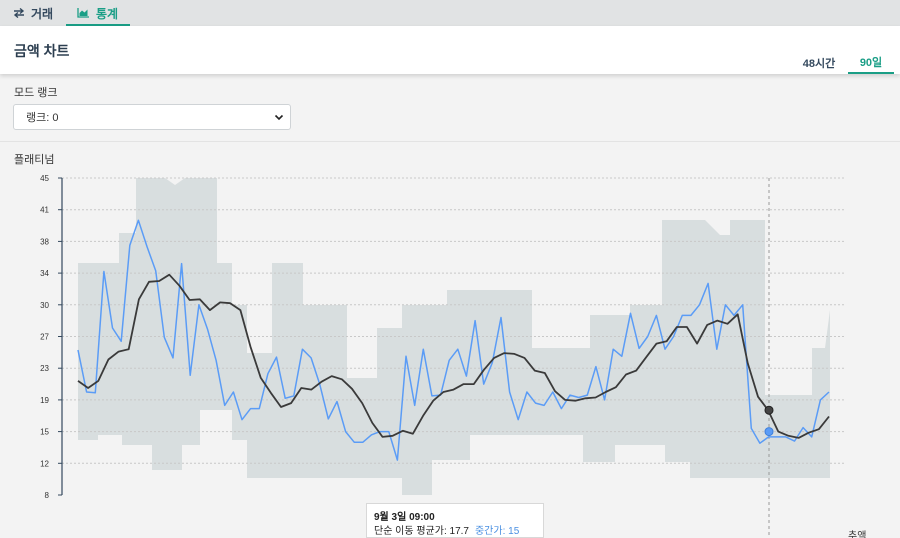 Image resolution: width=900 pixels, height=538 pixels. What do you see at coordinates (19, 13) in the screenshot?
I see `swap-arrows-icon` at bounding box center [19, 13].